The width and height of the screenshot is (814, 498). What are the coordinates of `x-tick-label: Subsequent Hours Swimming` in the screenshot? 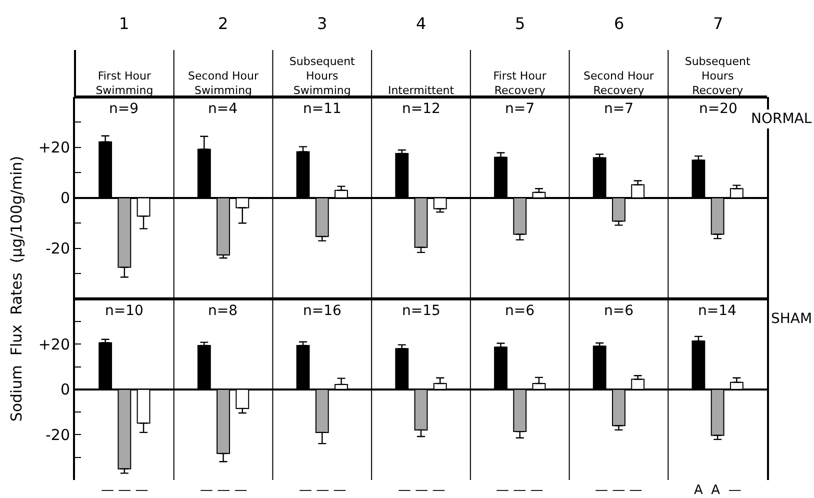 It's located at (322, 76).